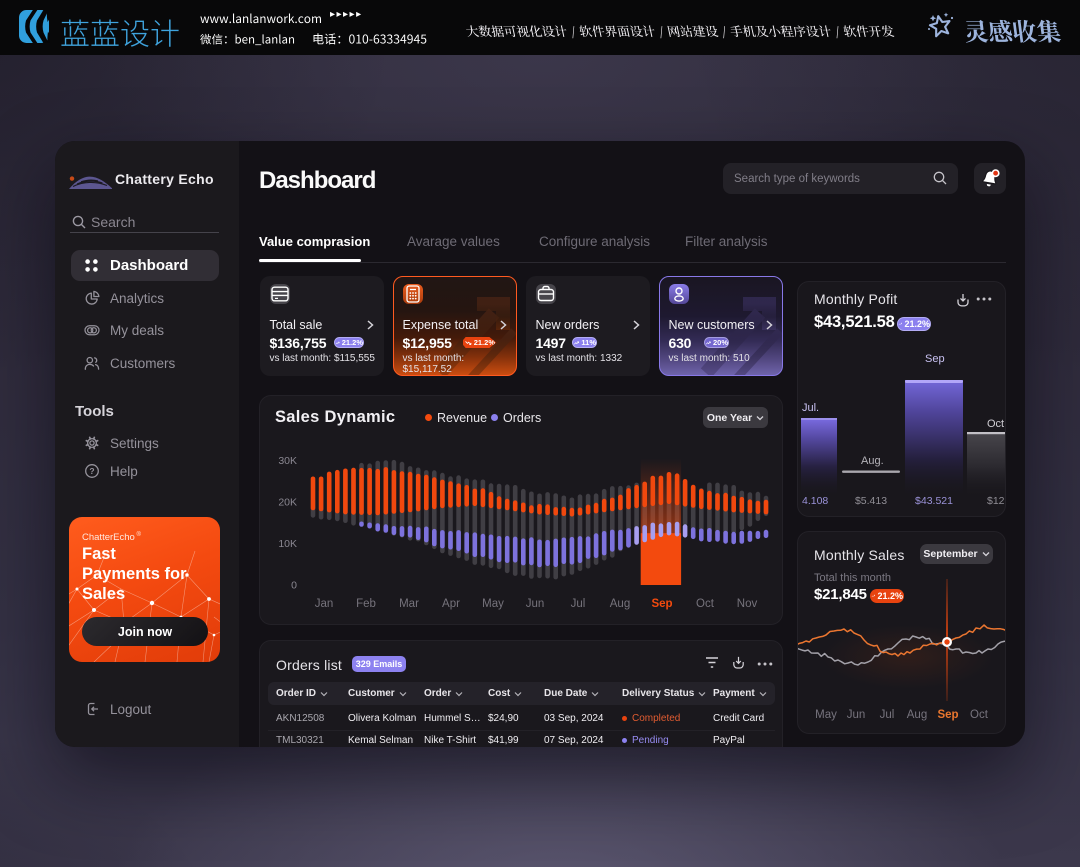  Describe the element at coordinates (871, 501) in the screenshot. I see `svg-text: $5.413` at that location.